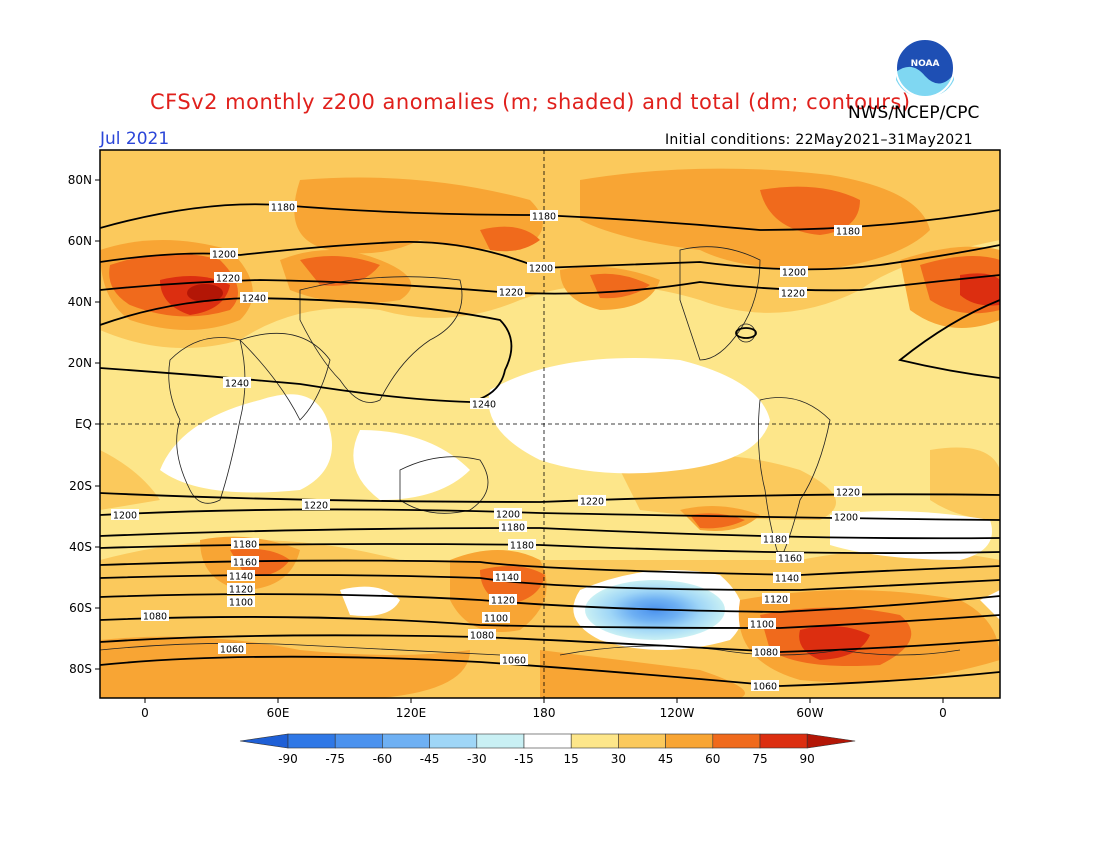  I want to click on lat-label: 40N, so click(80, 302).